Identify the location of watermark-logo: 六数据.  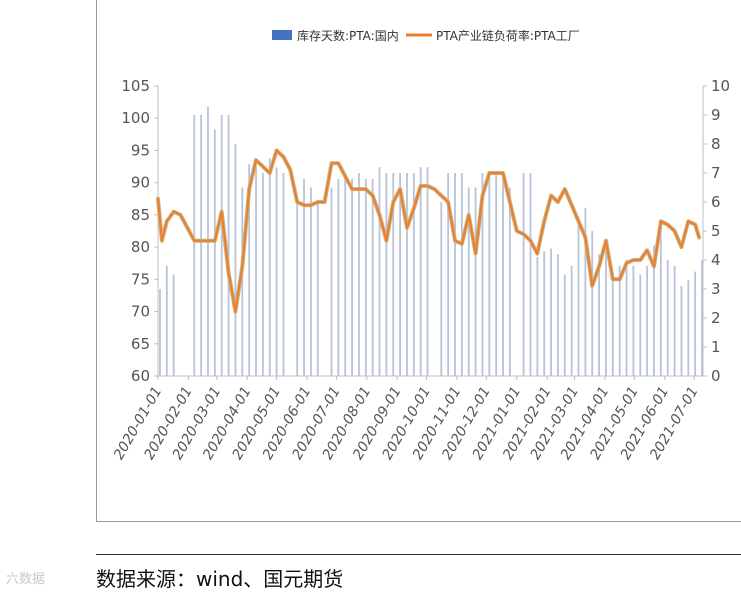
(26, 579).